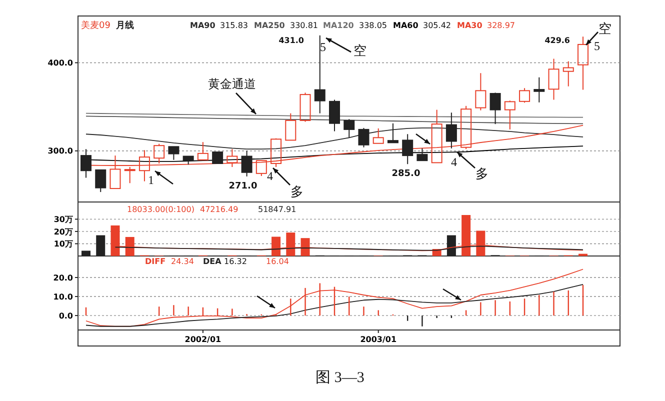 The height and width of the screenshot is (401, 665). What do you see at coordinates (277, 209) in the screenshot?
I see `annotation: 51847.91` at bounding box center [277, 209].